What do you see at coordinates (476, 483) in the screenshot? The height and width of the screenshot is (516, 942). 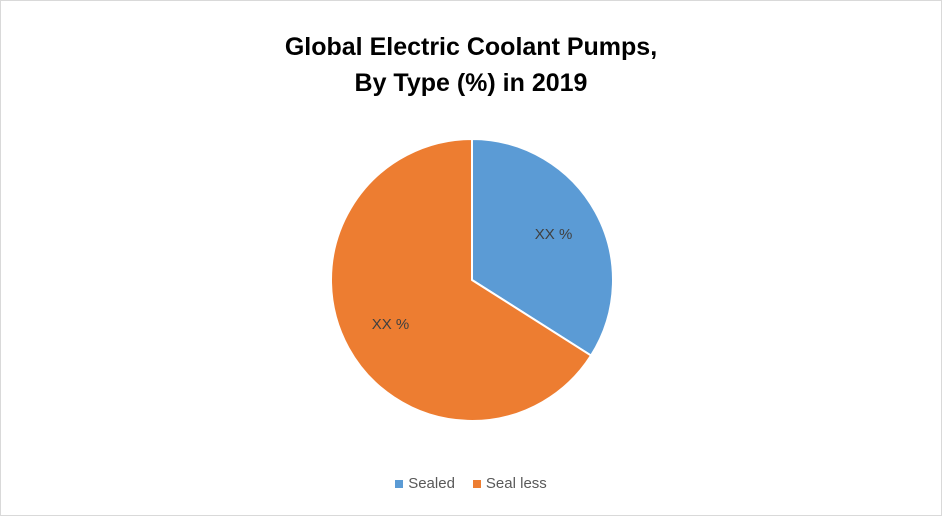 I see `legend-swatch-seal-less` at bounding box center [476, 483].